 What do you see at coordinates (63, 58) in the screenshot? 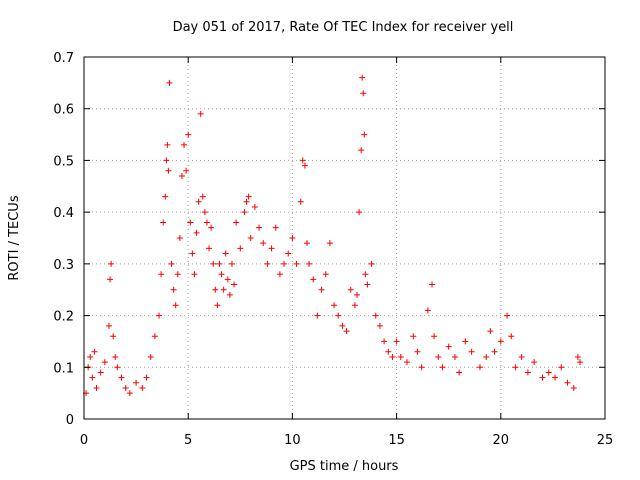
I see `y-tick-label: 0.7` at bounding box center [63, 58].